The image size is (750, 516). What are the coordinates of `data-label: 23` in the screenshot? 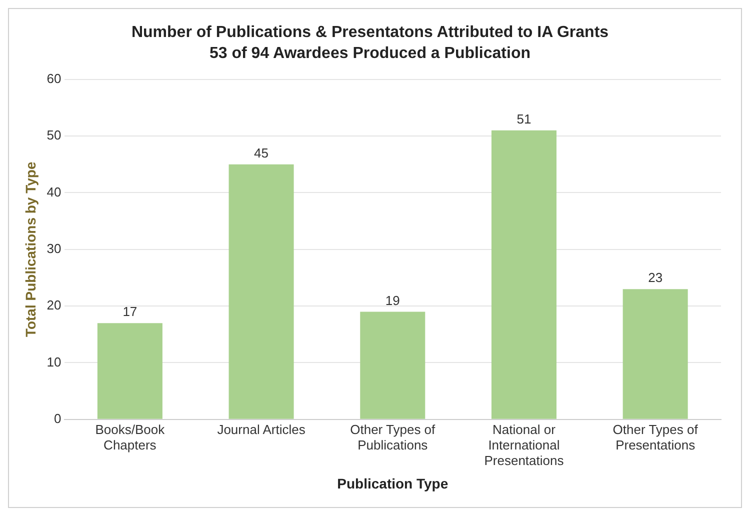 It's located at (655, 278).